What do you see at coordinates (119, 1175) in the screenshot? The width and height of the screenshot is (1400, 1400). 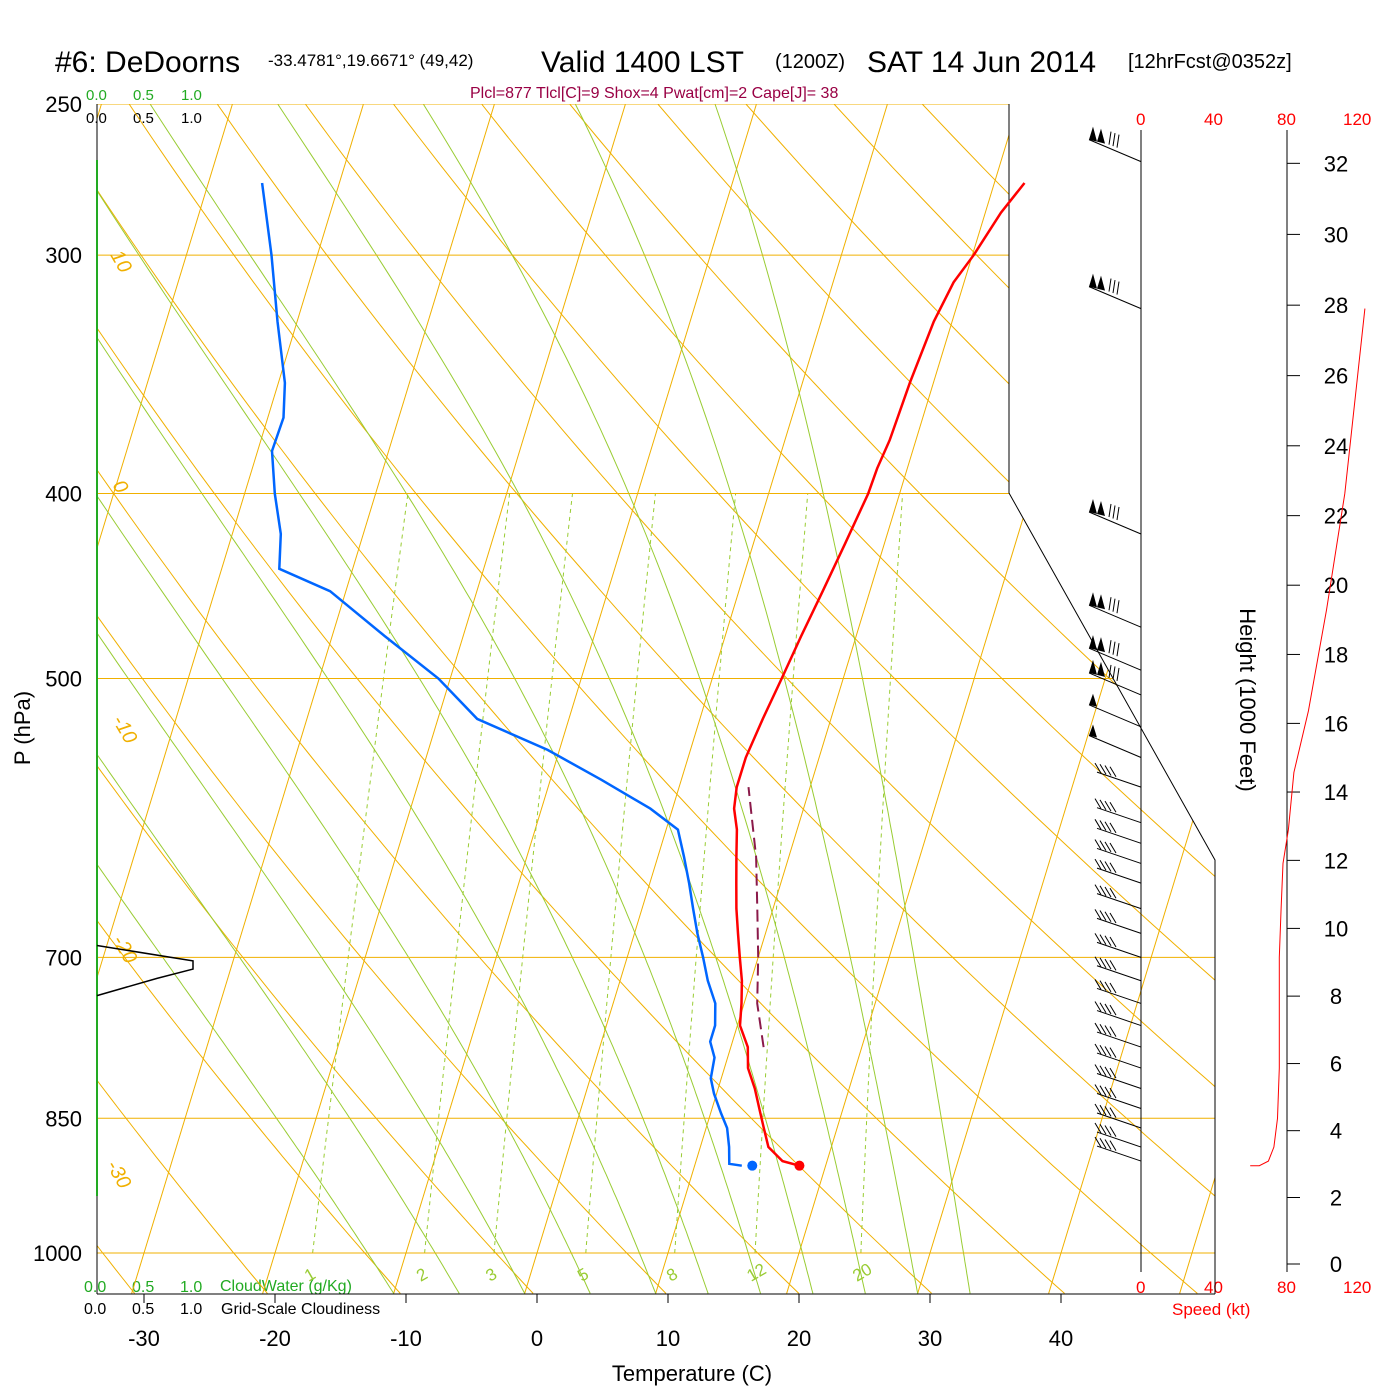 I see `dry-adiabat-label: -30` at bounding box center [119, 1175].